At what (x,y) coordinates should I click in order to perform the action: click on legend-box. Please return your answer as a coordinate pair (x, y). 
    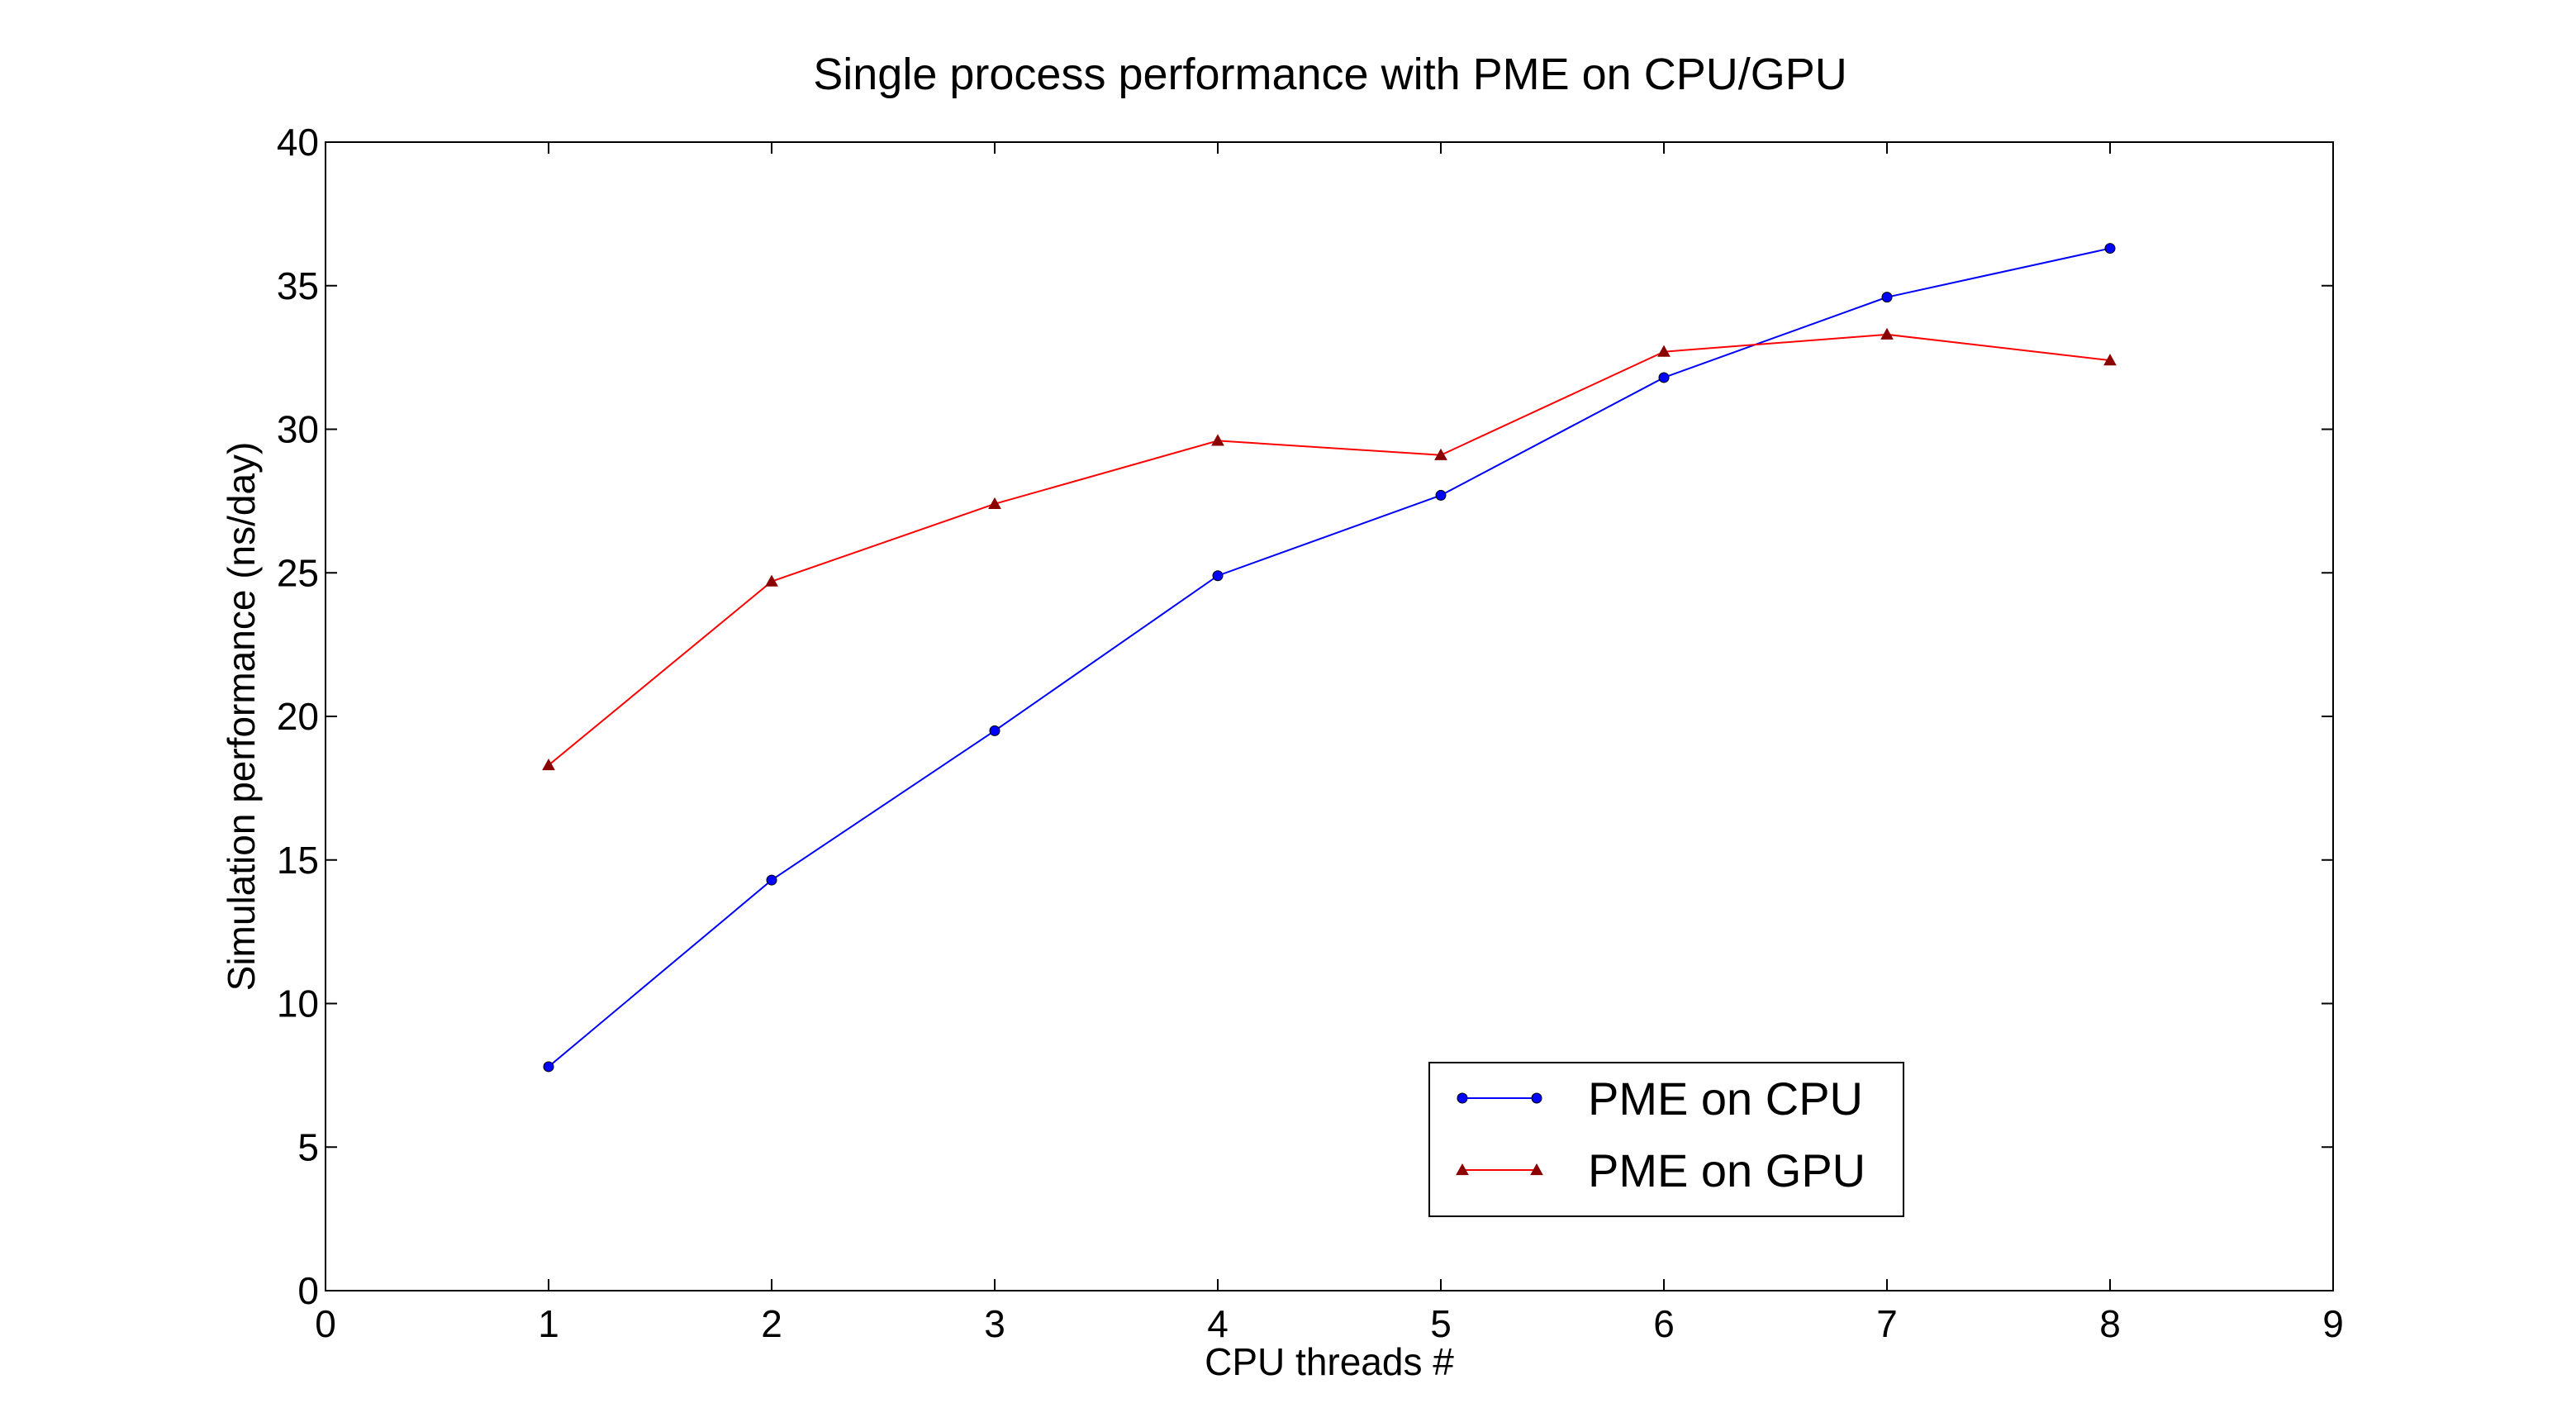
    Looking at the image, I should click on (1666, 1139).